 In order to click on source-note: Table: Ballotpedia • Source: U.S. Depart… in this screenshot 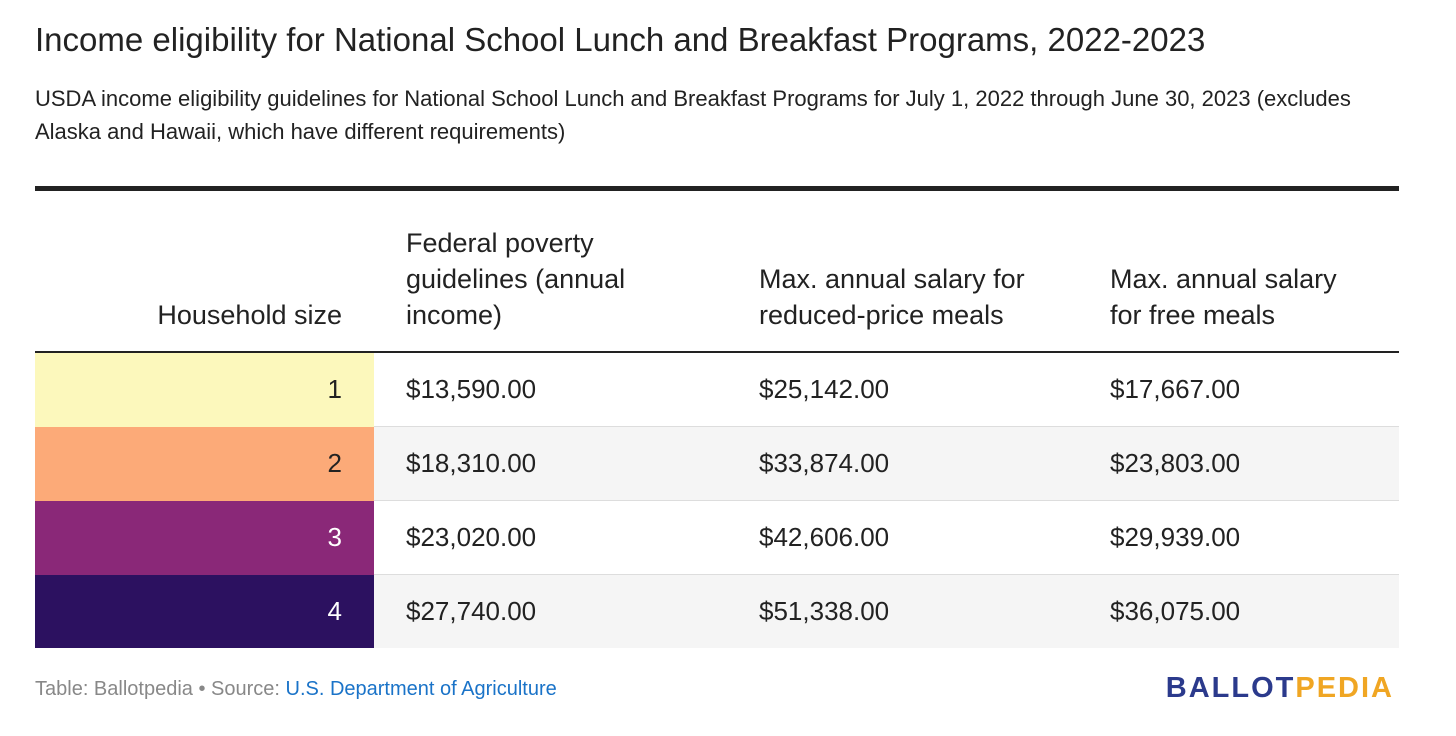, I will do `click(296, 689)`.